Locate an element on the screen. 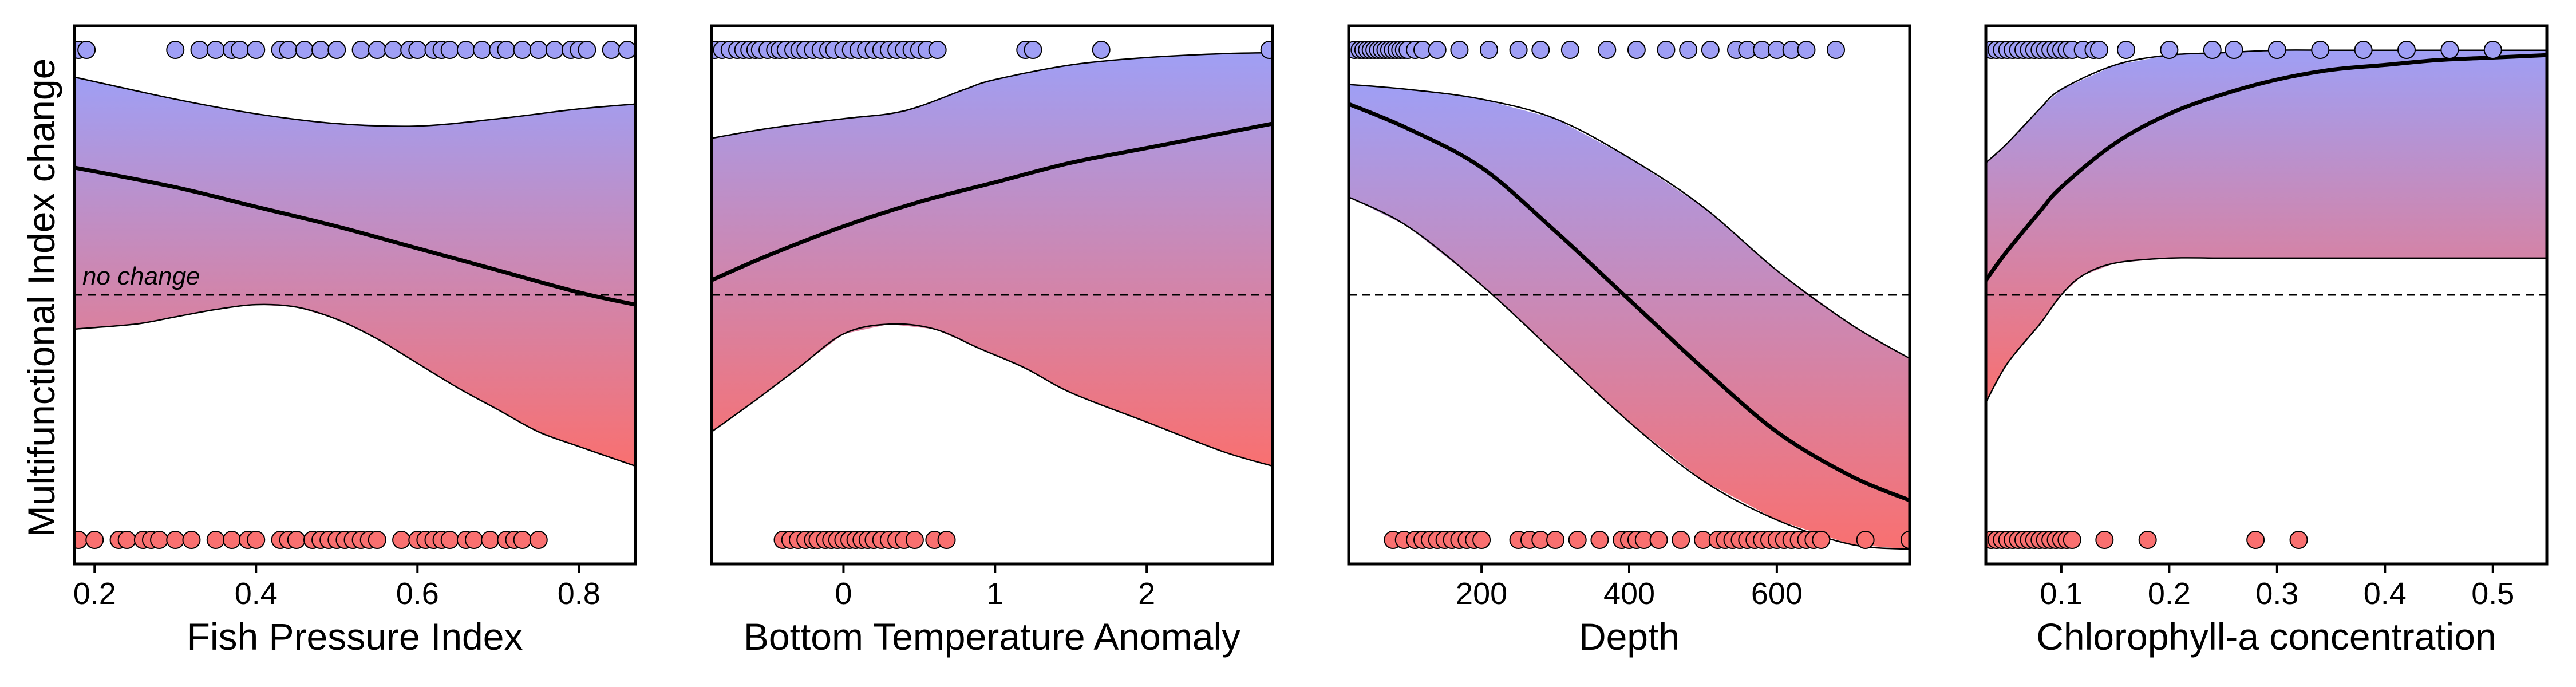 This screenshot has width=2576, height=687. x-tick-label: 200 is located at coordinates (1481, 594).